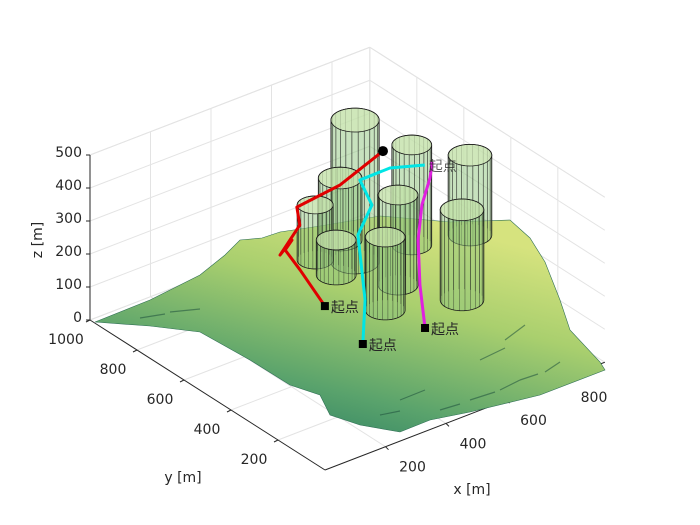  What do you see at coordinates (594, 398) in the screenshot?
I see `x-tick-label: 800` at bounding box center [594, 398].